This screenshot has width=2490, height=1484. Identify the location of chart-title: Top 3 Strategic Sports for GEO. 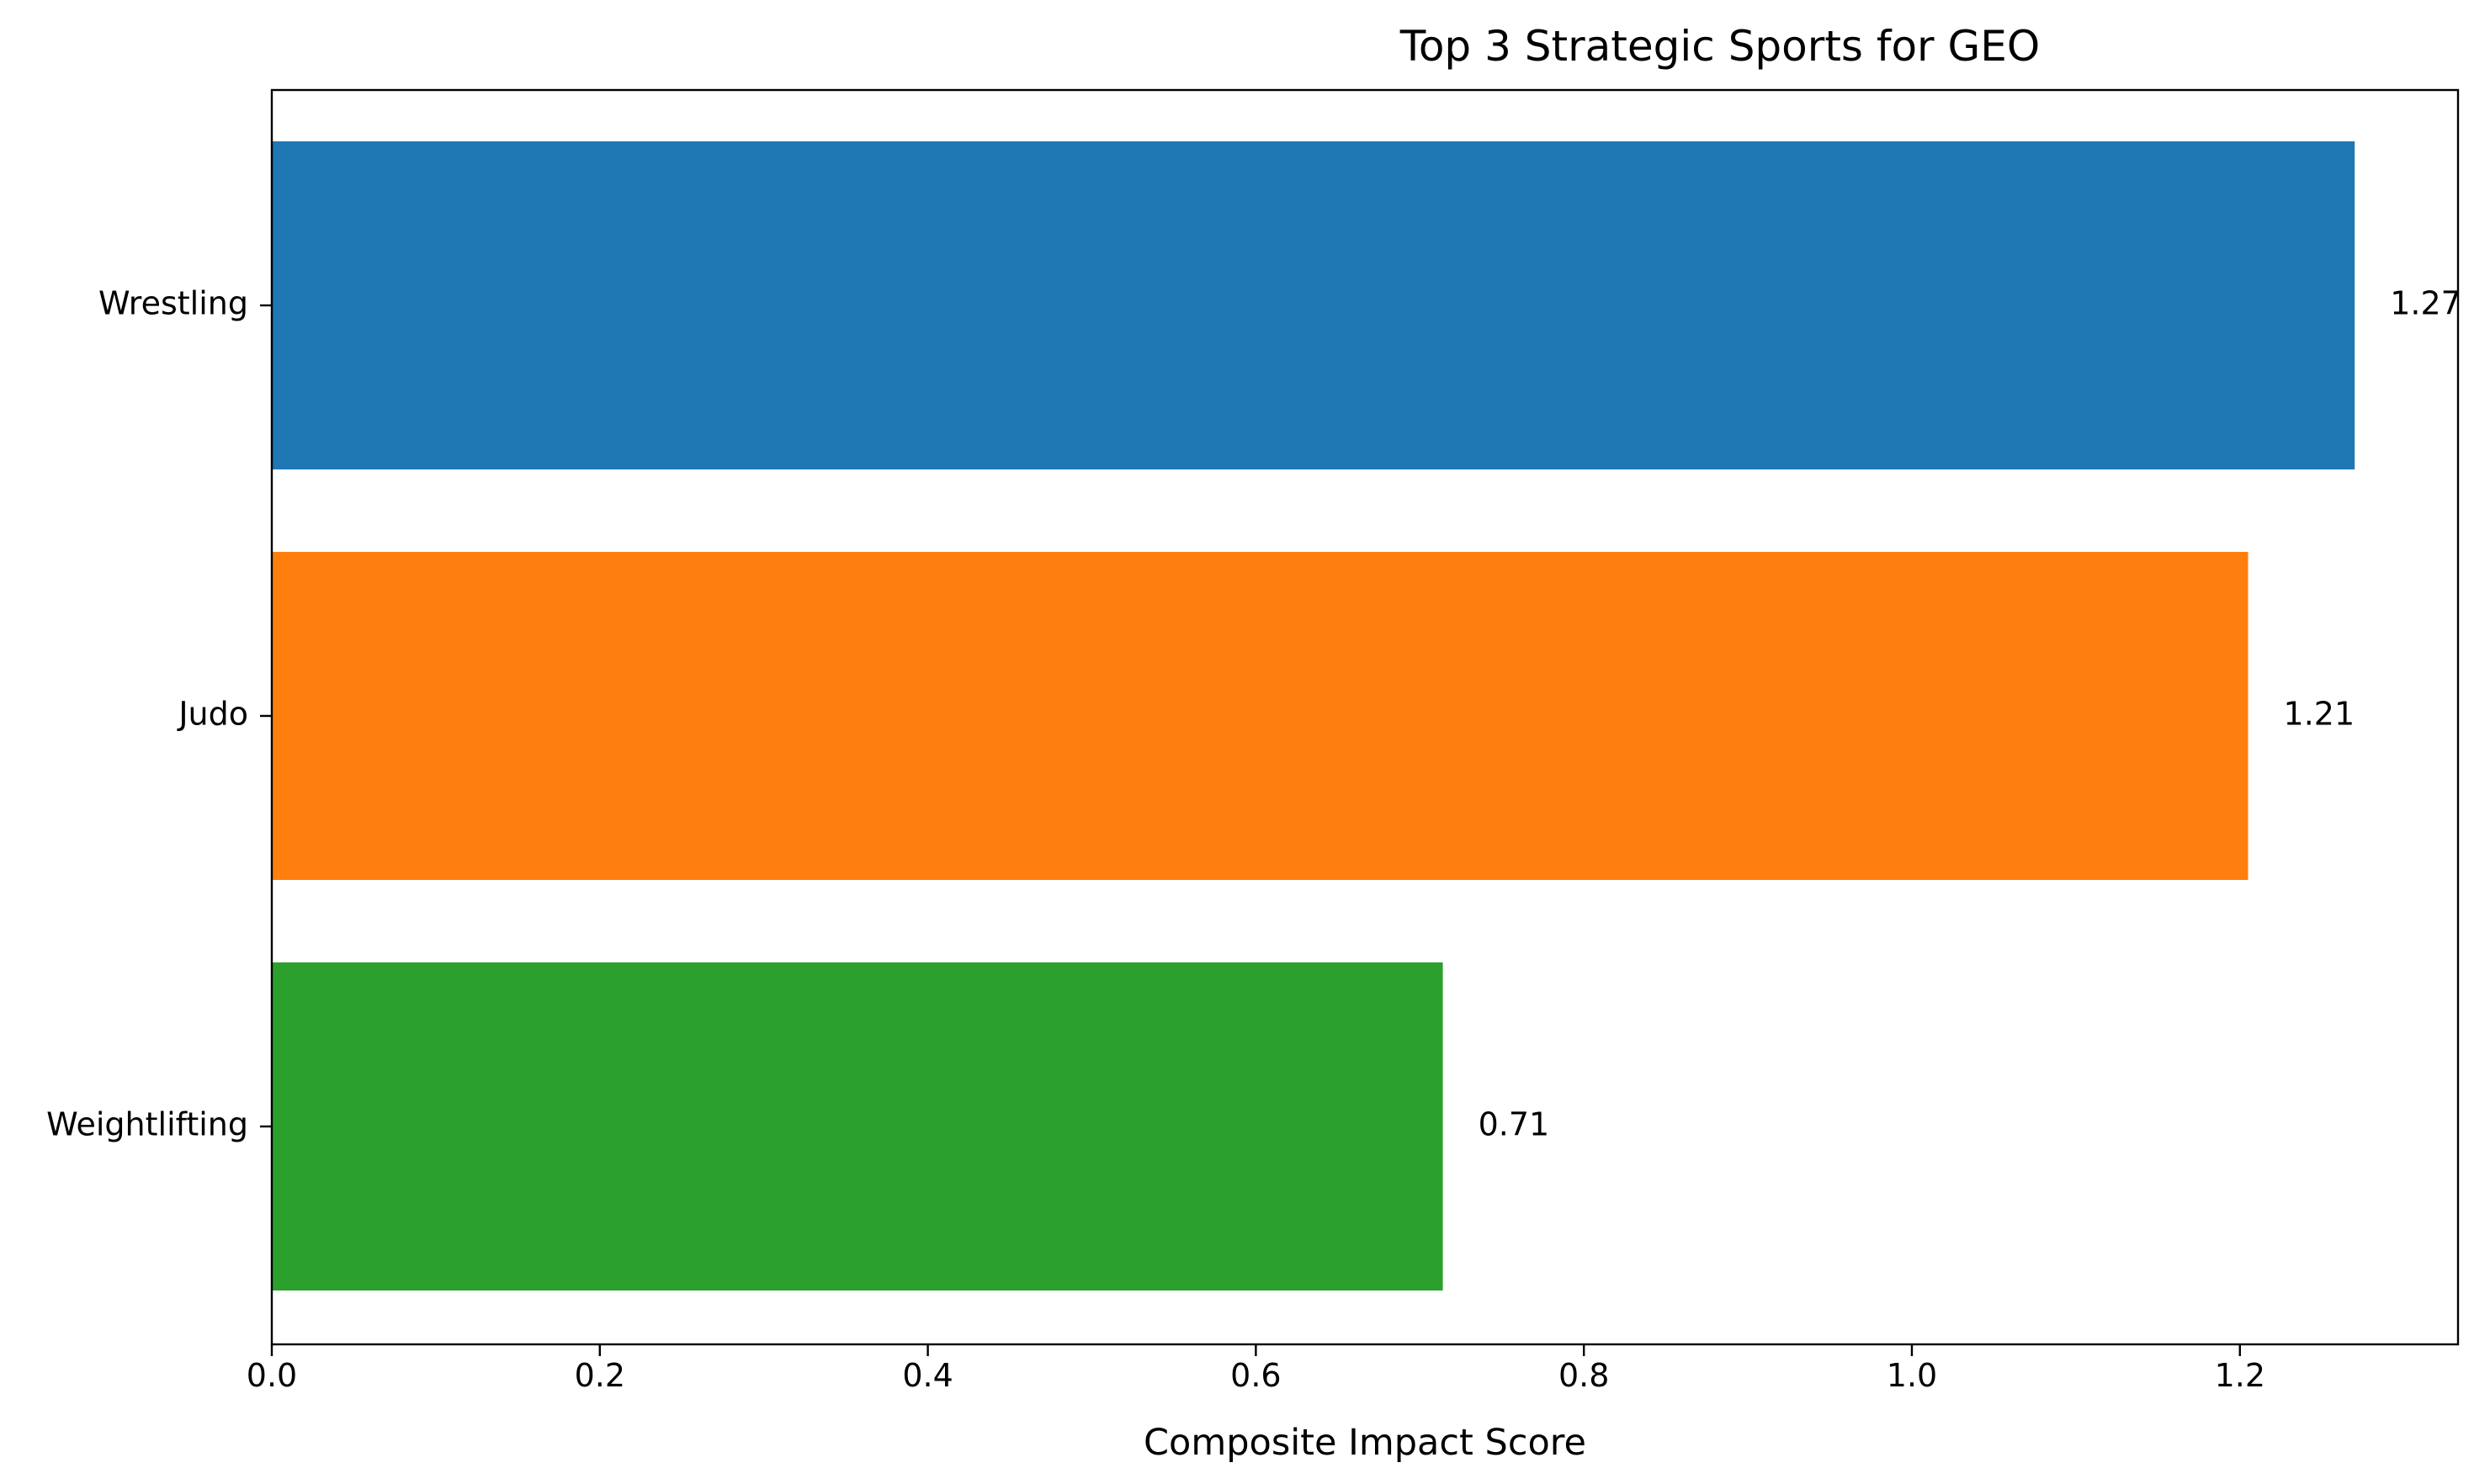
(1720, 46).